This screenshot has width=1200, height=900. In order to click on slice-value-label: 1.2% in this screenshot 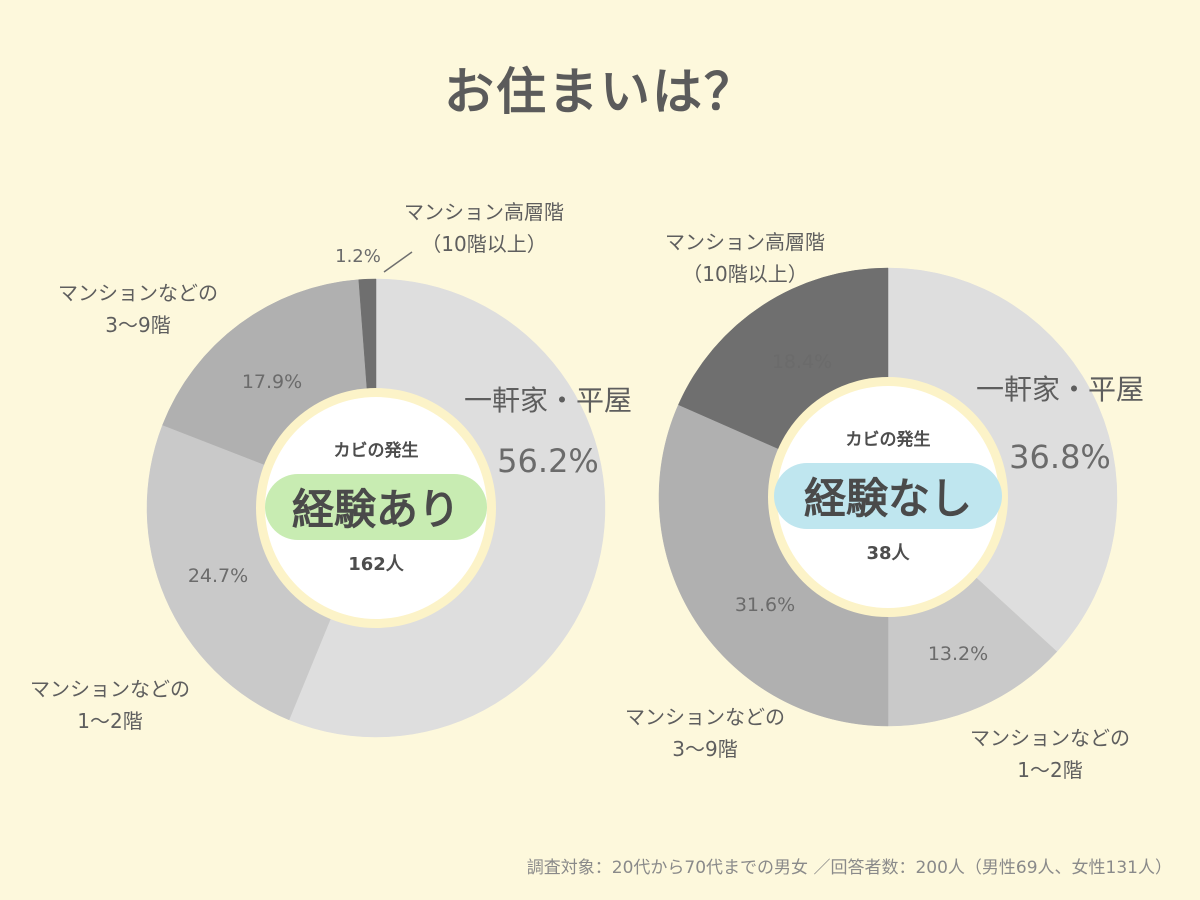, I will do `click(358, 256)`.